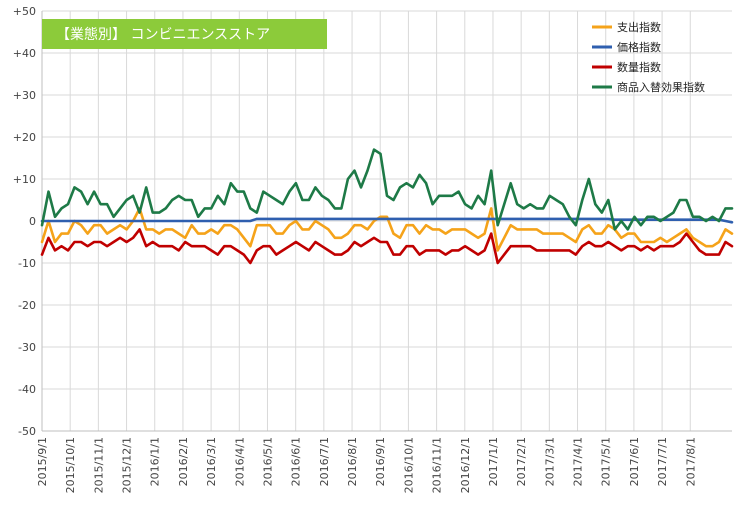 This screenshot has width=735, height=510. I want to click on x-tick-label: 2017/1/1, so click(493, 461).